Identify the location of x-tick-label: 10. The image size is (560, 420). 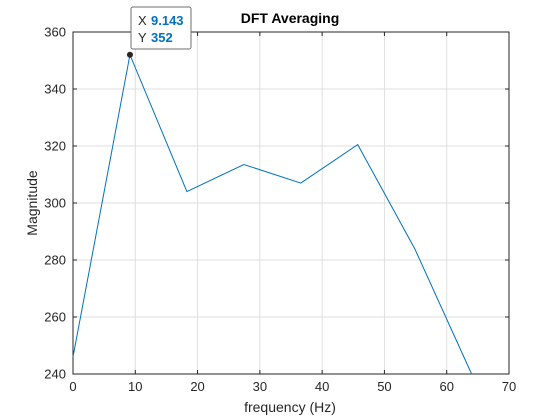
(135, 386).